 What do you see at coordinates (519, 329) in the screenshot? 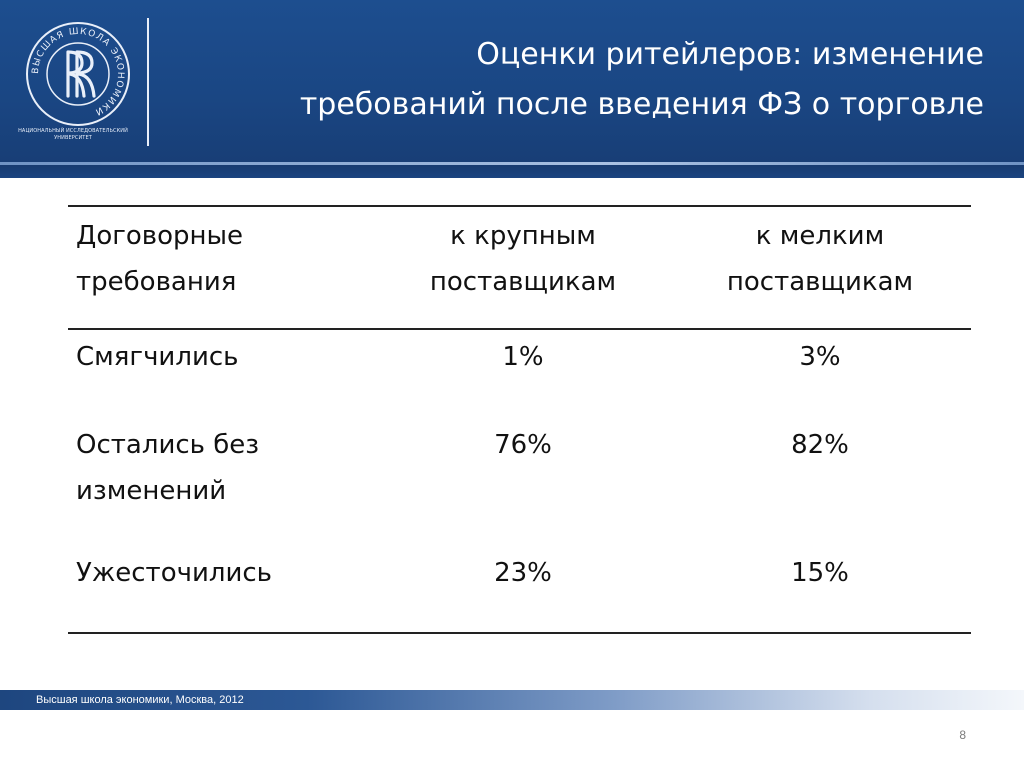
I see `table-header-rule` at bounding box center [519, 329].